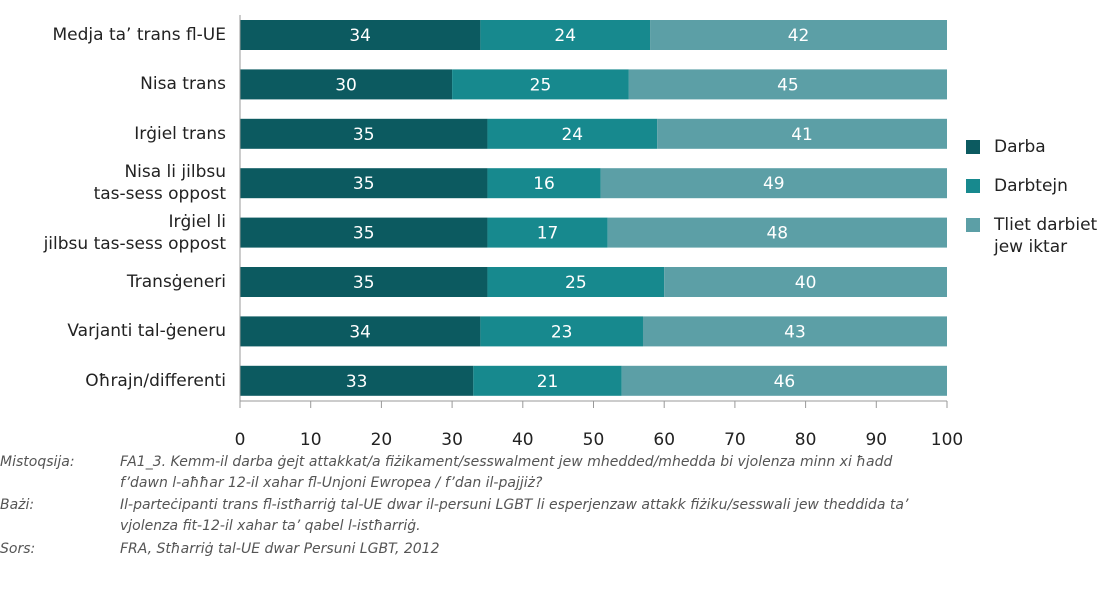 Image resolution: width=1120 pixels, height=603 pixels. I want to click on category-label: Nisa li jilbsu tas-sess oppost, so click(159, 183).